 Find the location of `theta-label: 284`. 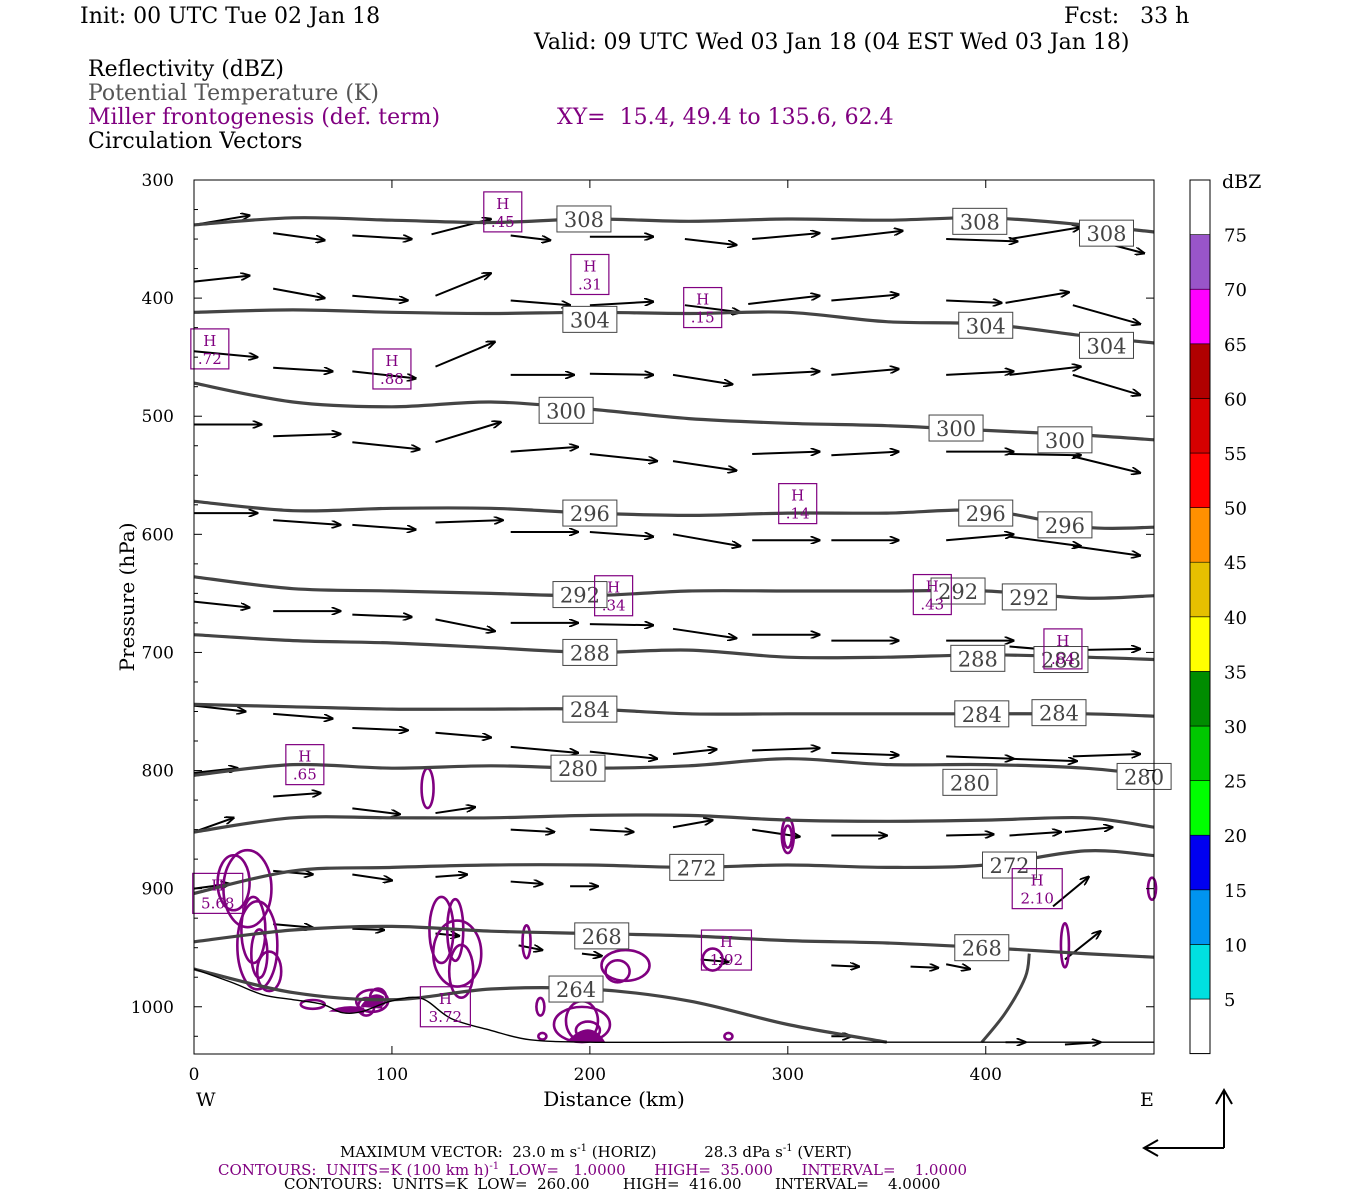

theta-label: 284 is located at coordinates (1059, 714).